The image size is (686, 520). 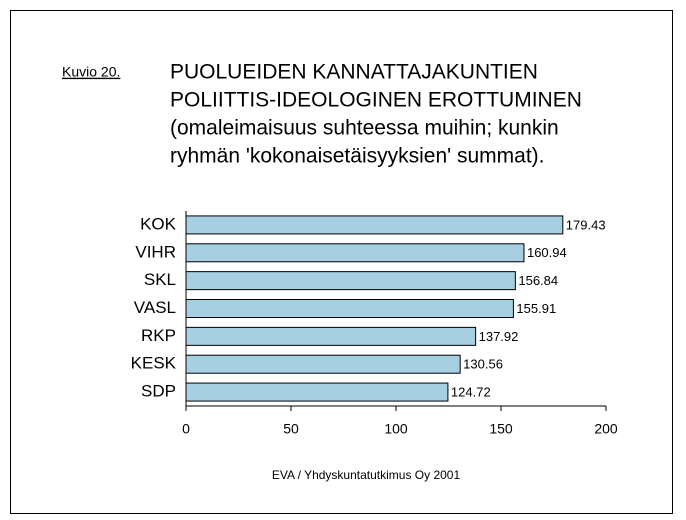 I want to click on category-label: SKL, so click(x=160, y=279).